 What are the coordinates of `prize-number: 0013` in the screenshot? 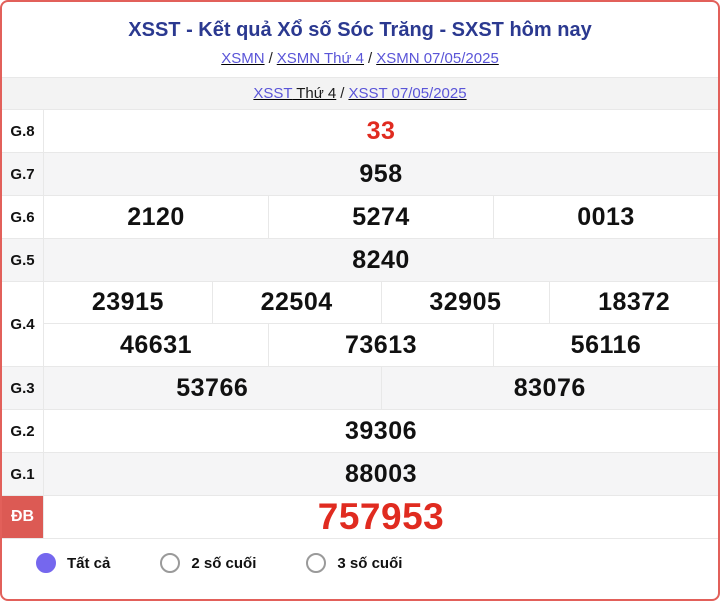 It's located at (605, 217).